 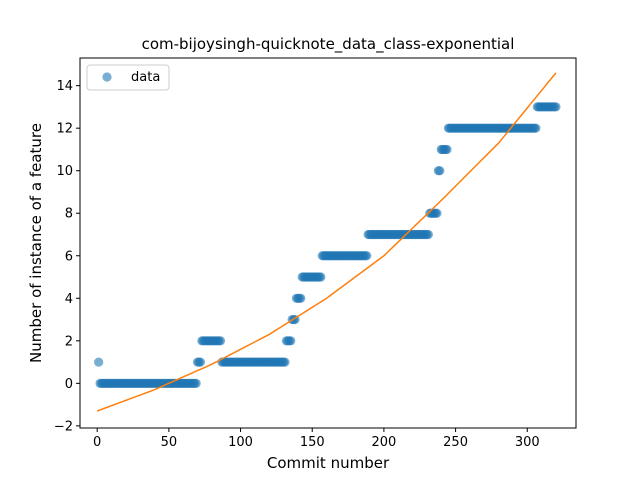 I want to click on y-tick-label: 10, so click(x=64, y=171).